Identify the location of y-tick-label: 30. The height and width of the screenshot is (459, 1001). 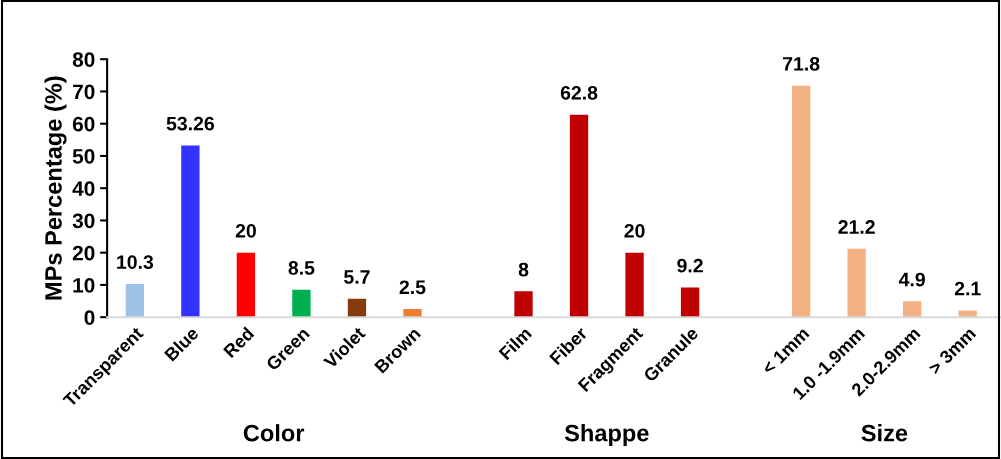
(83, 221).